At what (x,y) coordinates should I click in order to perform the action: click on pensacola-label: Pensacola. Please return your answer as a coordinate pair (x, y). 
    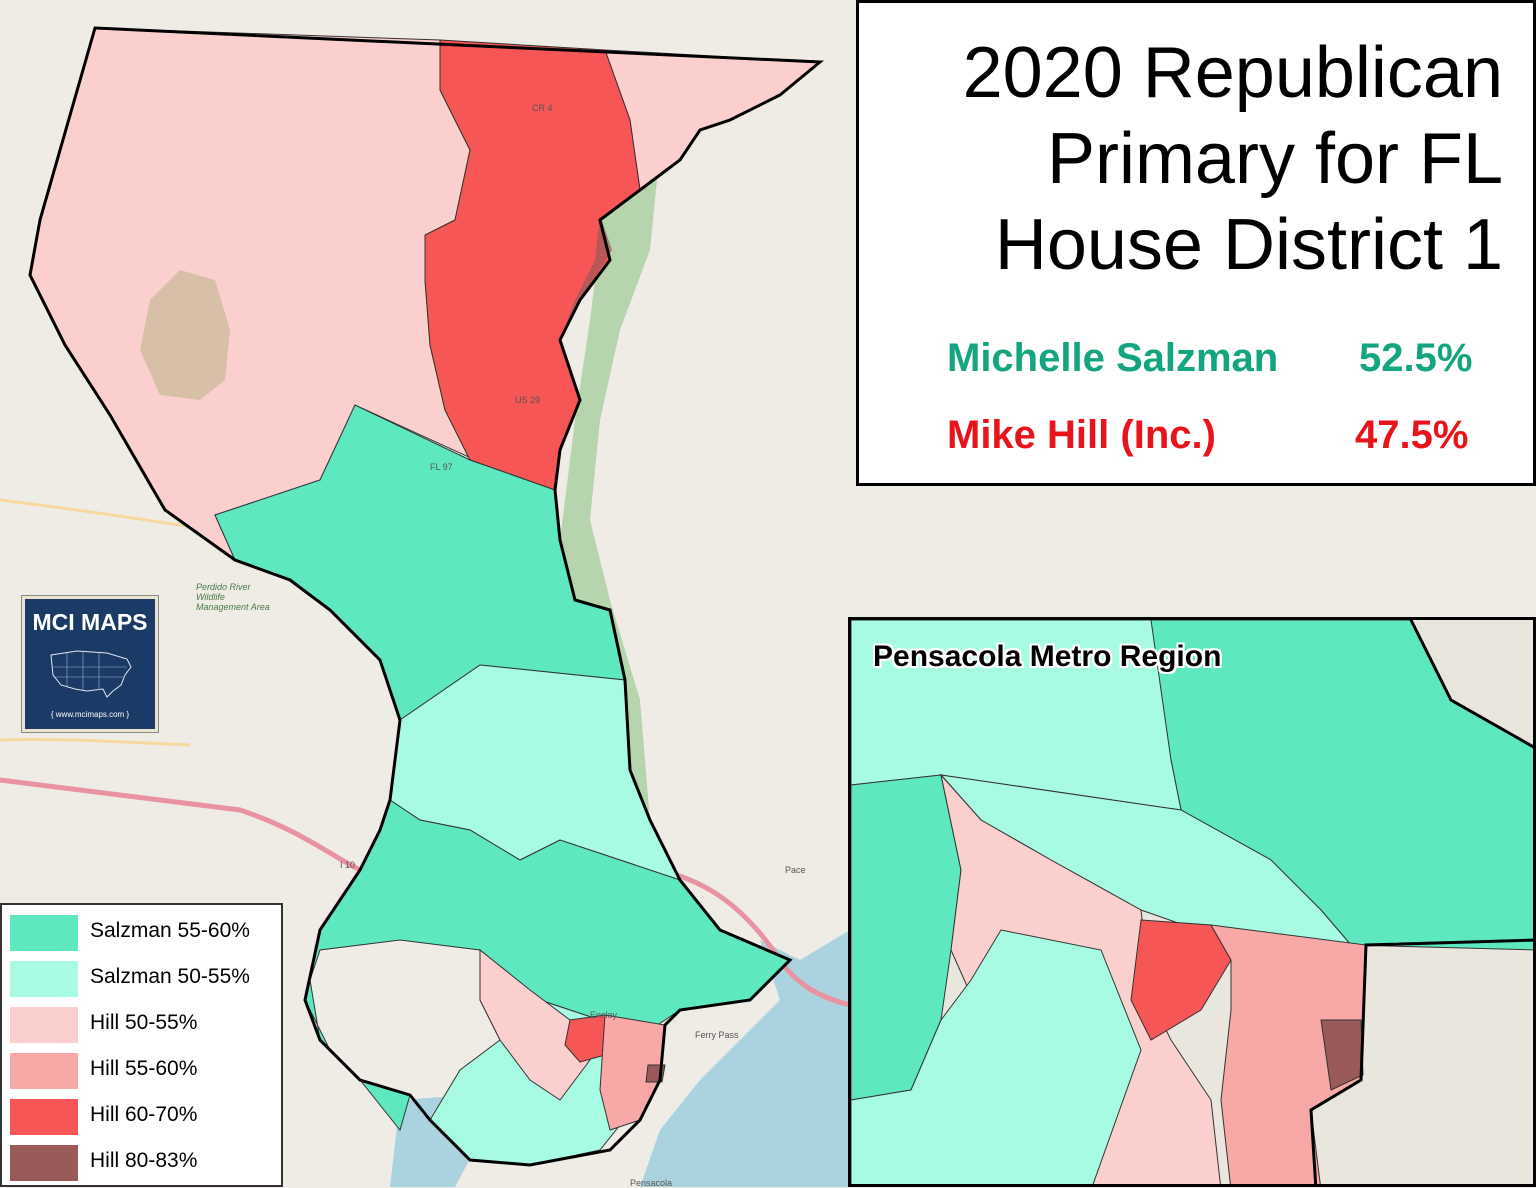
    Looking at the image, I should click on (651, 1183).